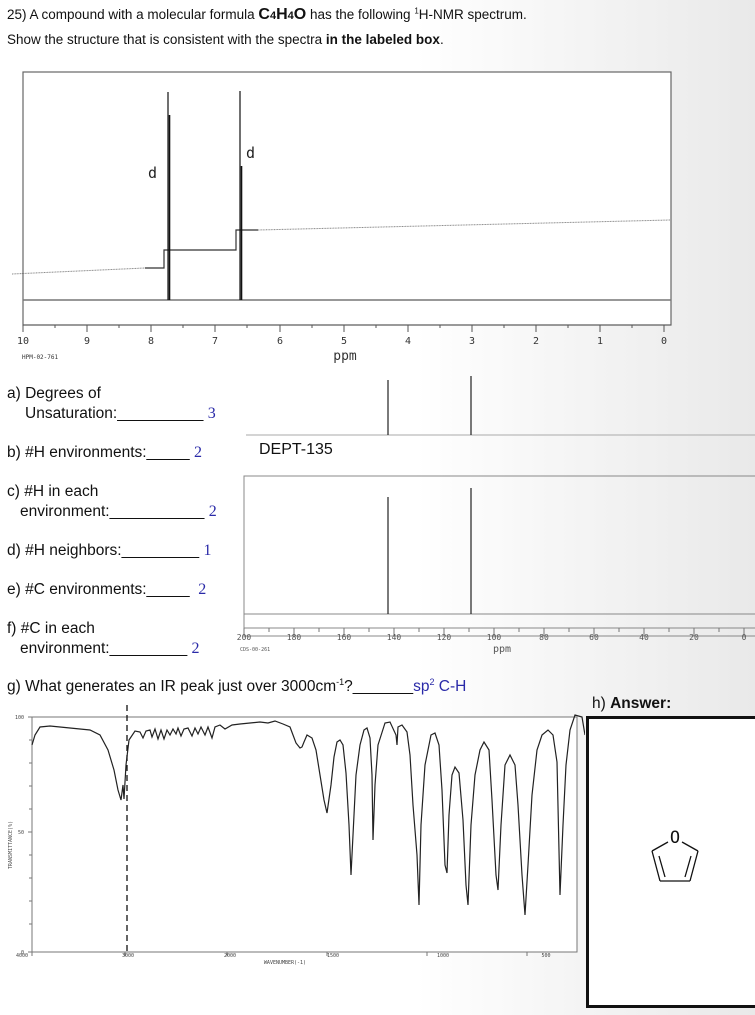 This screenshot has width=755, height=1015. What do you see at coordinates (675, 838) in the screenshot?
I see `oxygen-atom-label: O` at bounding box center [675, 838].